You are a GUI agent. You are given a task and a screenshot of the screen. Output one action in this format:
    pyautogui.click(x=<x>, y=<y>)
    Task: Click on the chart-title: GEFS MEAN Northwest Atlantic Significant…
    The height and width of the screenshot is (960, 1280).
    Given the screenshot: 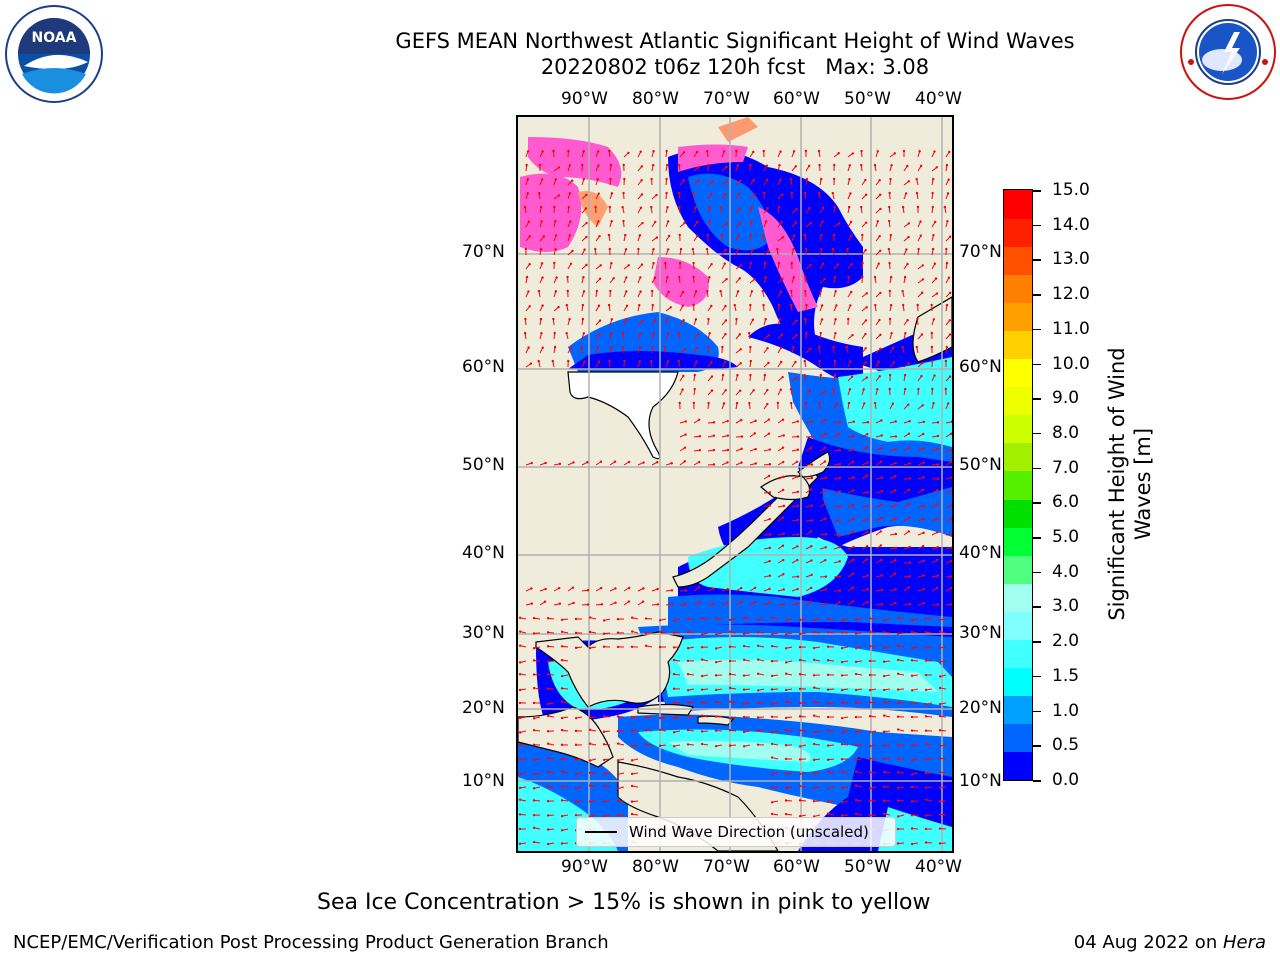 What is the action you would take?
    pyautogui.click(x=735, y=41)
    